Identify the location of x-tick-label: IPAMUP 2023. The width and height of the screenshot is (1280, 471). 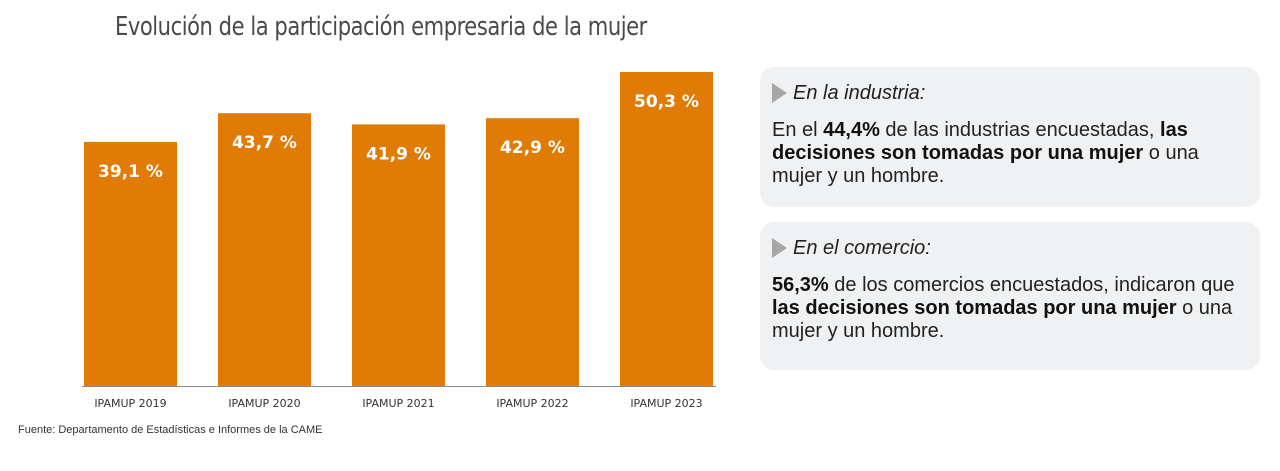
(666, 403).